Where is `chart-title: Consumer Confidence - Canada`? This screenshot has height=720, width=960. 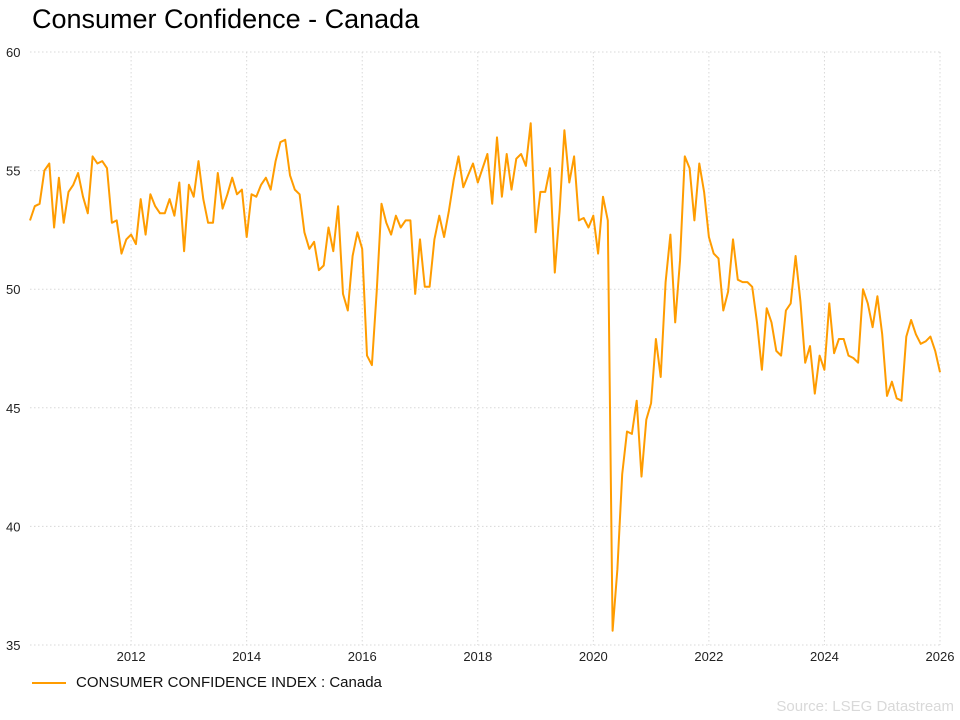
chart-title: Consumer Confidence - Canada is located at coordinates (226, 19).